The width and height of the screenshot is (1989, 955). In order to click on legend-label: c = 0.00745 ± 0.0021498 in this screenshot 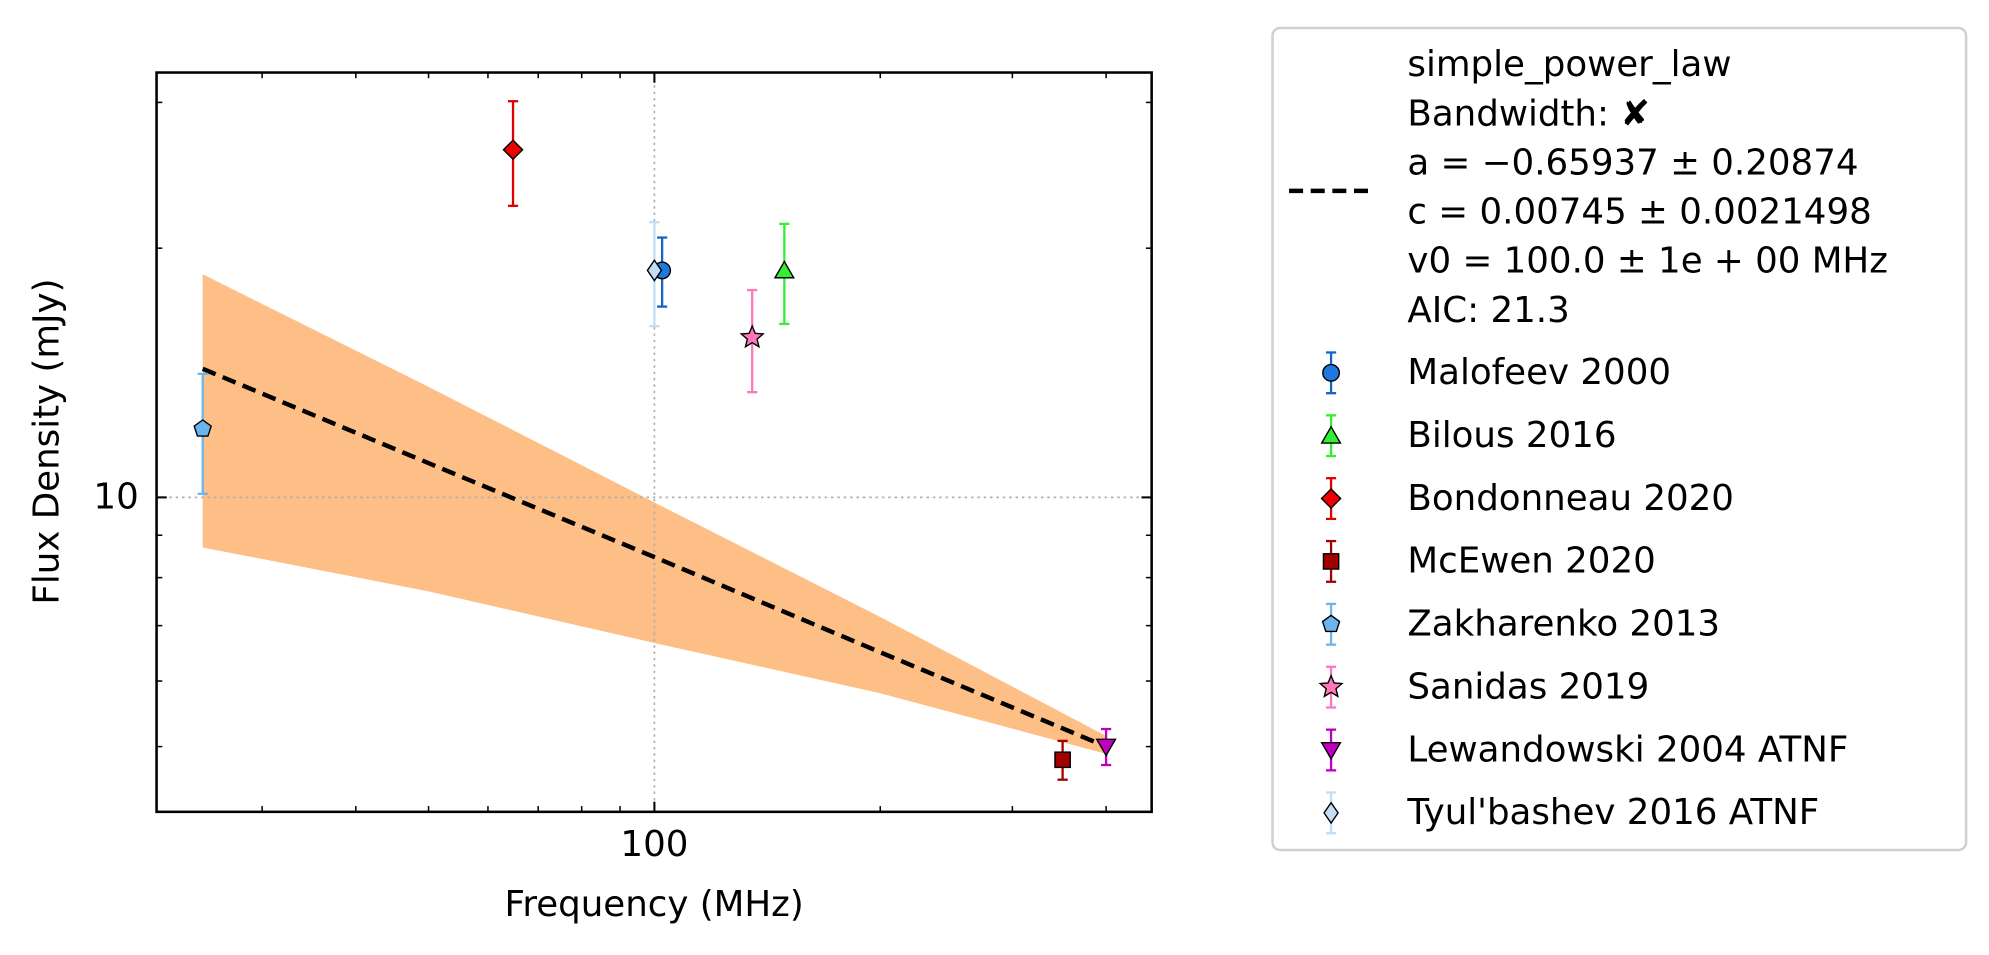, I will do `click(1639, 212)`.